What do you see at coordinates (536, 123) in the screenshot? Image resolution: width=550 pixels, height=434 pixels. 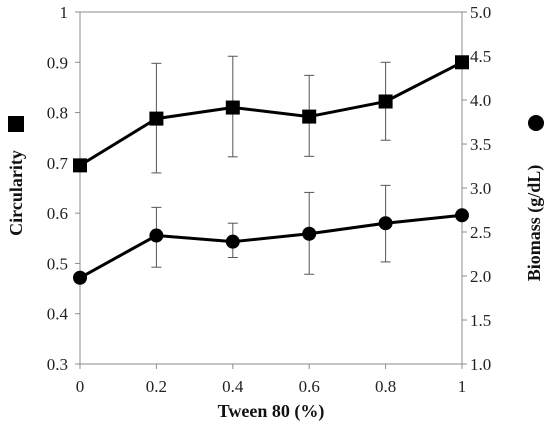 I see `right-axis-circle-marker-legend` at bounding box center [536, 123].